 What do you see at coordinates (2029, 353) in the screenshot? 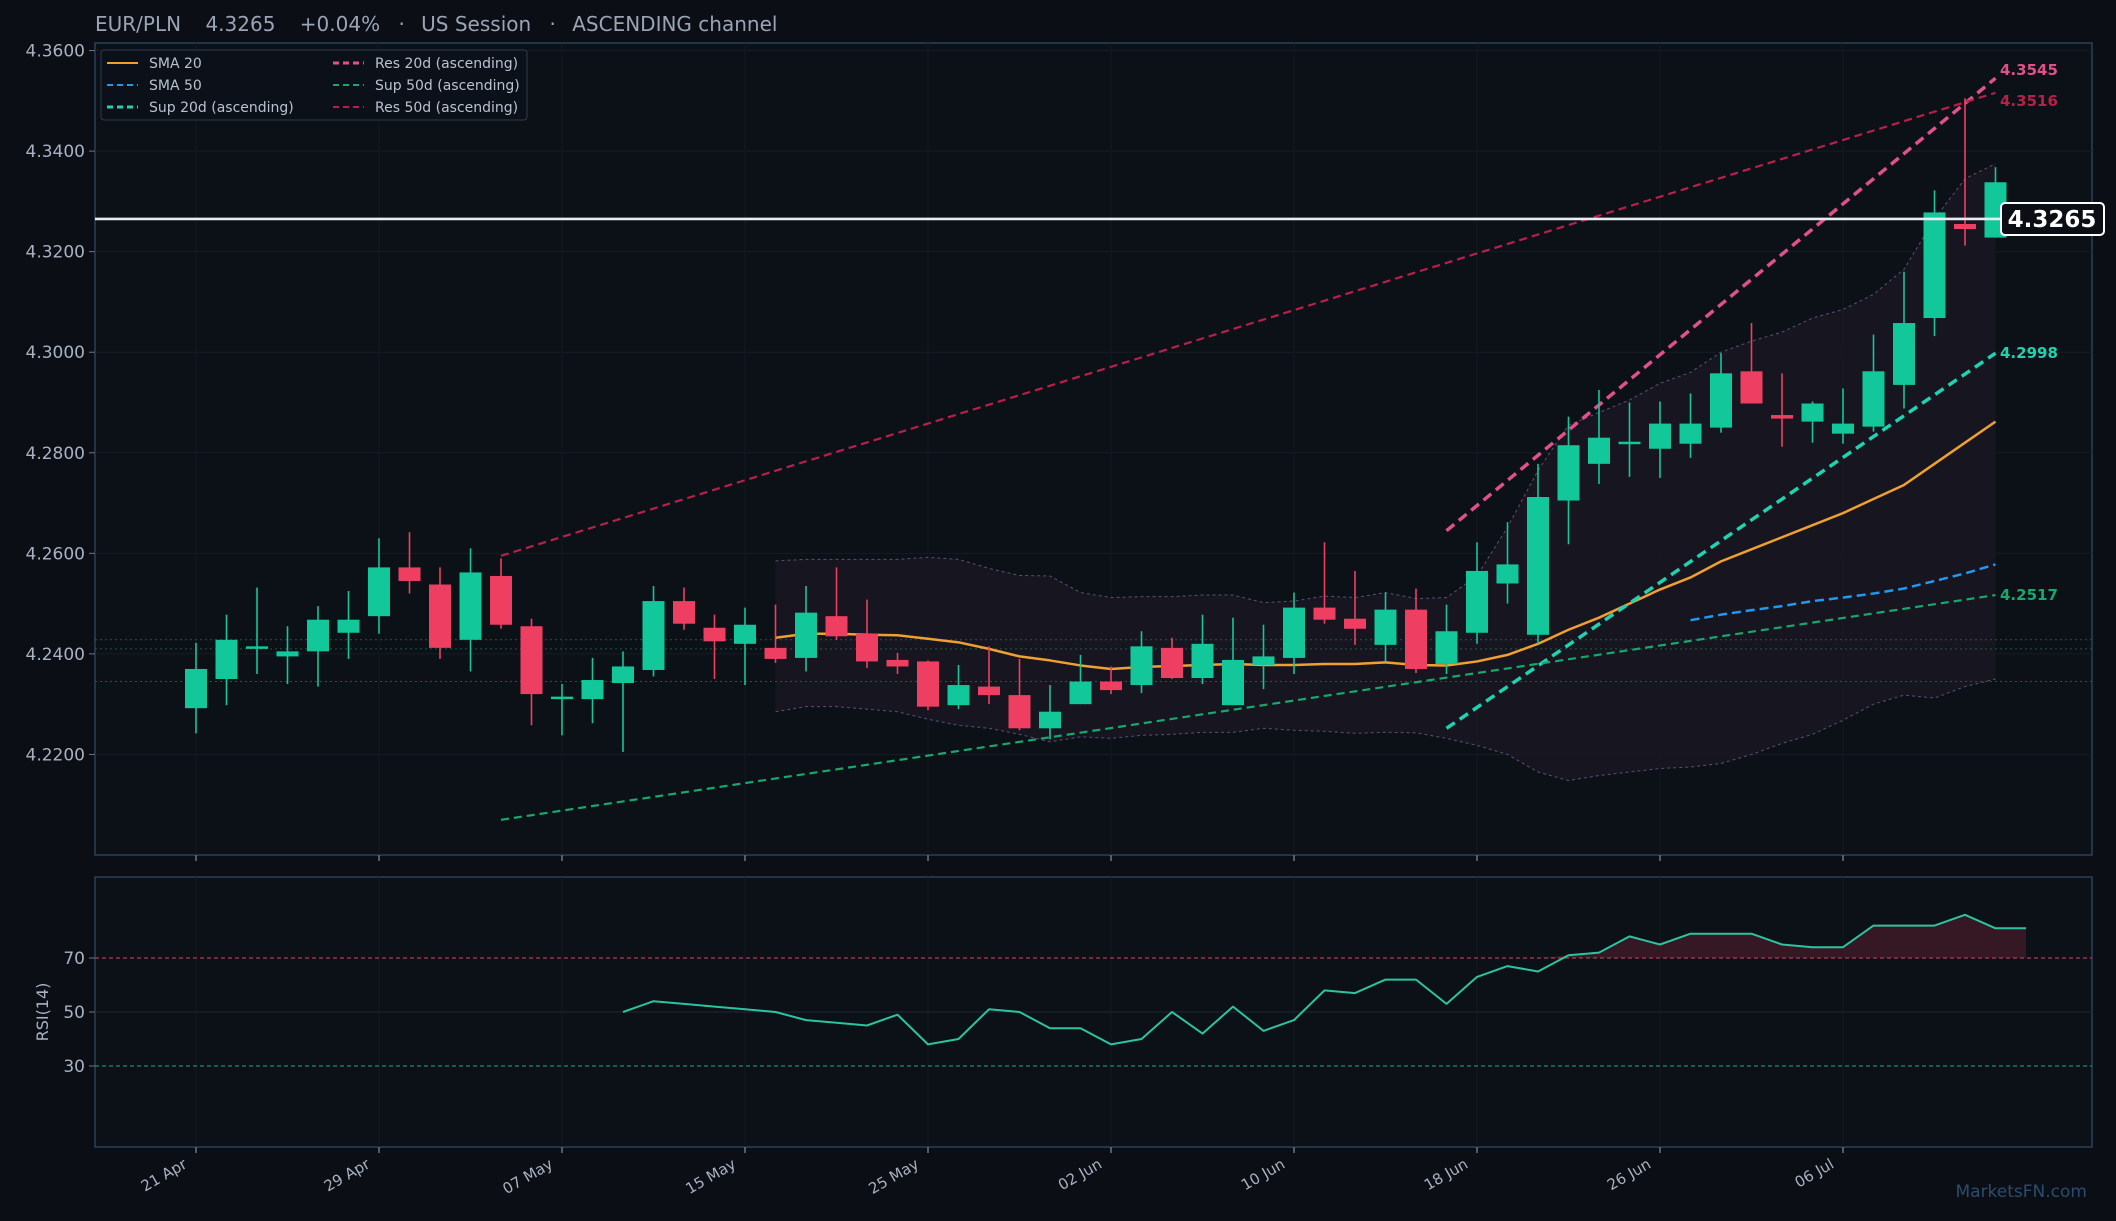
I see `trendline-label: 4.2998` at bounding box center [2029, 353].